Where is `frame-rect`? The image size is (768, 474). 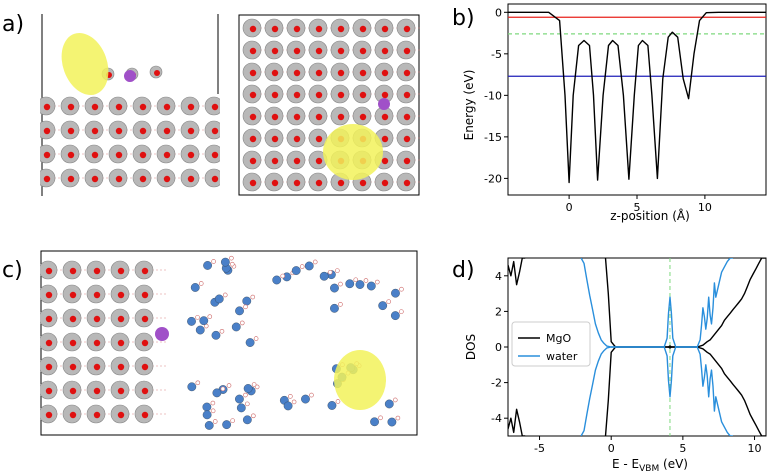 frame-rect is located at coordinates (329, 105).